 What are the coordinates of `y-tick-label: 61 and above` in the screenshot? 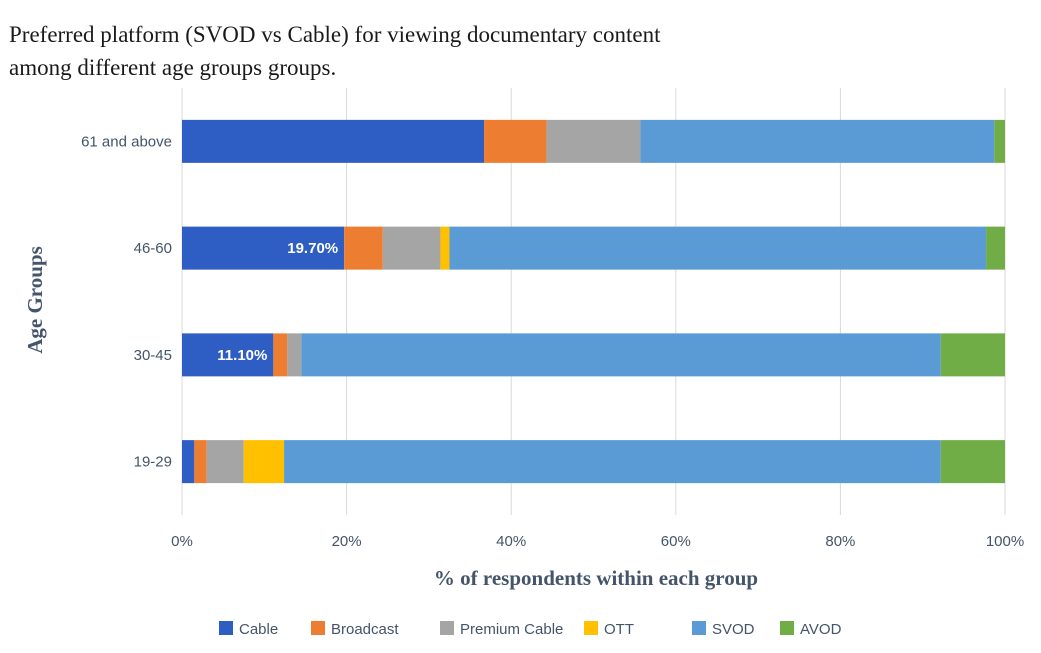 It's located at (126, 141).